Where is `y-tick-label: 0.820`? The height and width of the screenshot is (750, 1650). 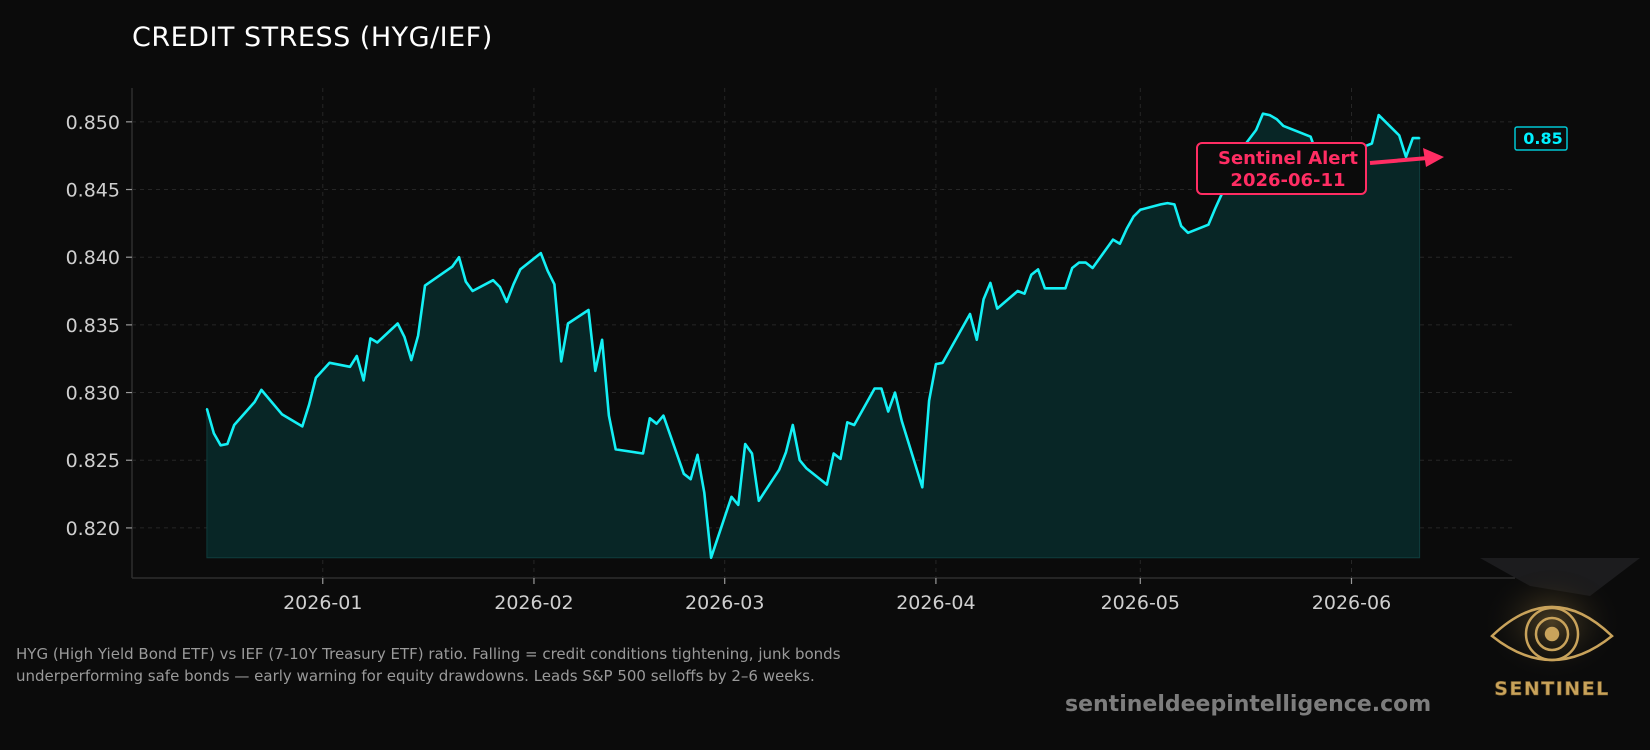
y-tick-label: 0.820 is located at coordinates (93, 529).